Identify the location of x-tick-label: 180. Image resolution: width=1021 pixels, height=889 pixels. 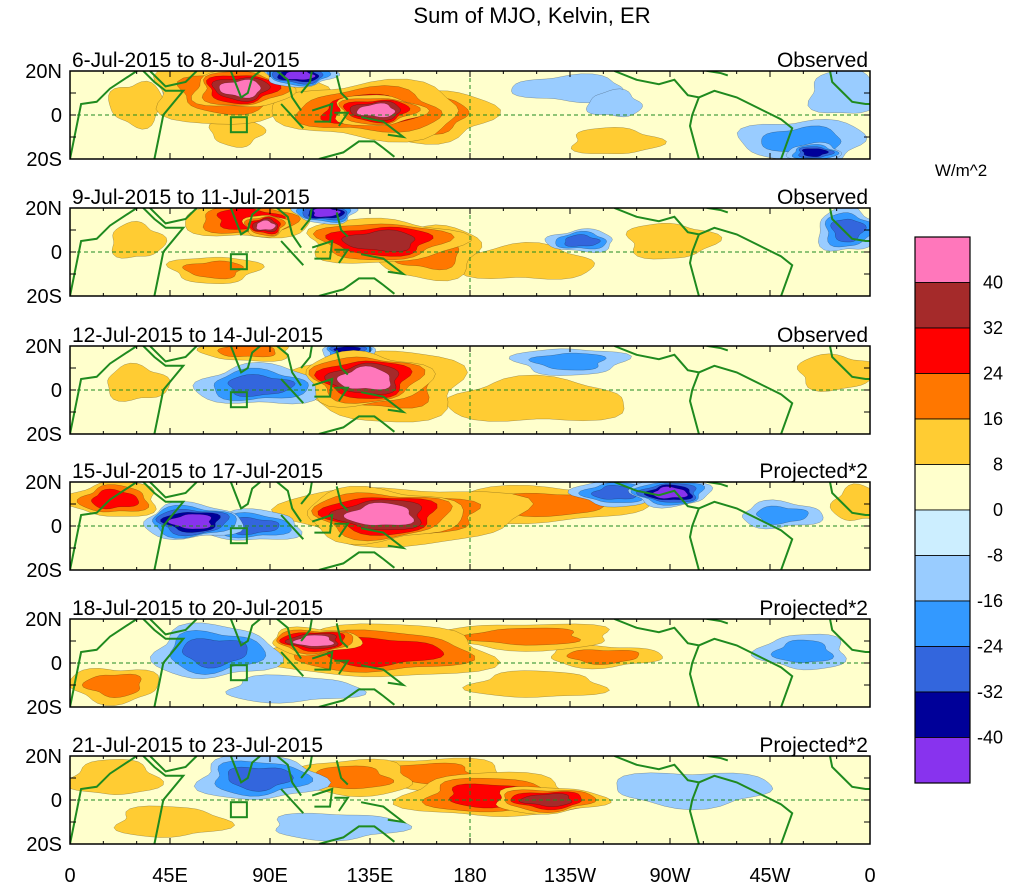
(469, 876).